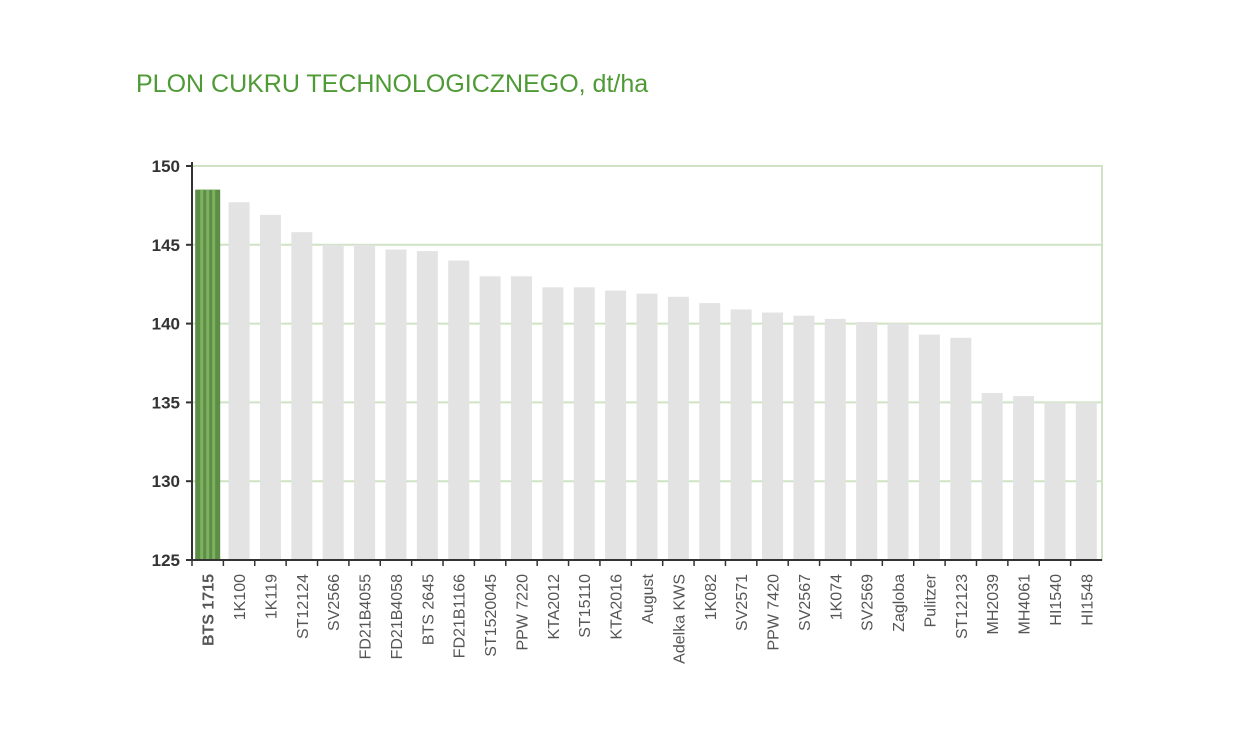 The height and width of the screenshot is (748, 1240). What do you see at coordinates (899, 603) in the screenshot?
I see `x-tick-label: Zagloba` at bounding box center [899, 603].